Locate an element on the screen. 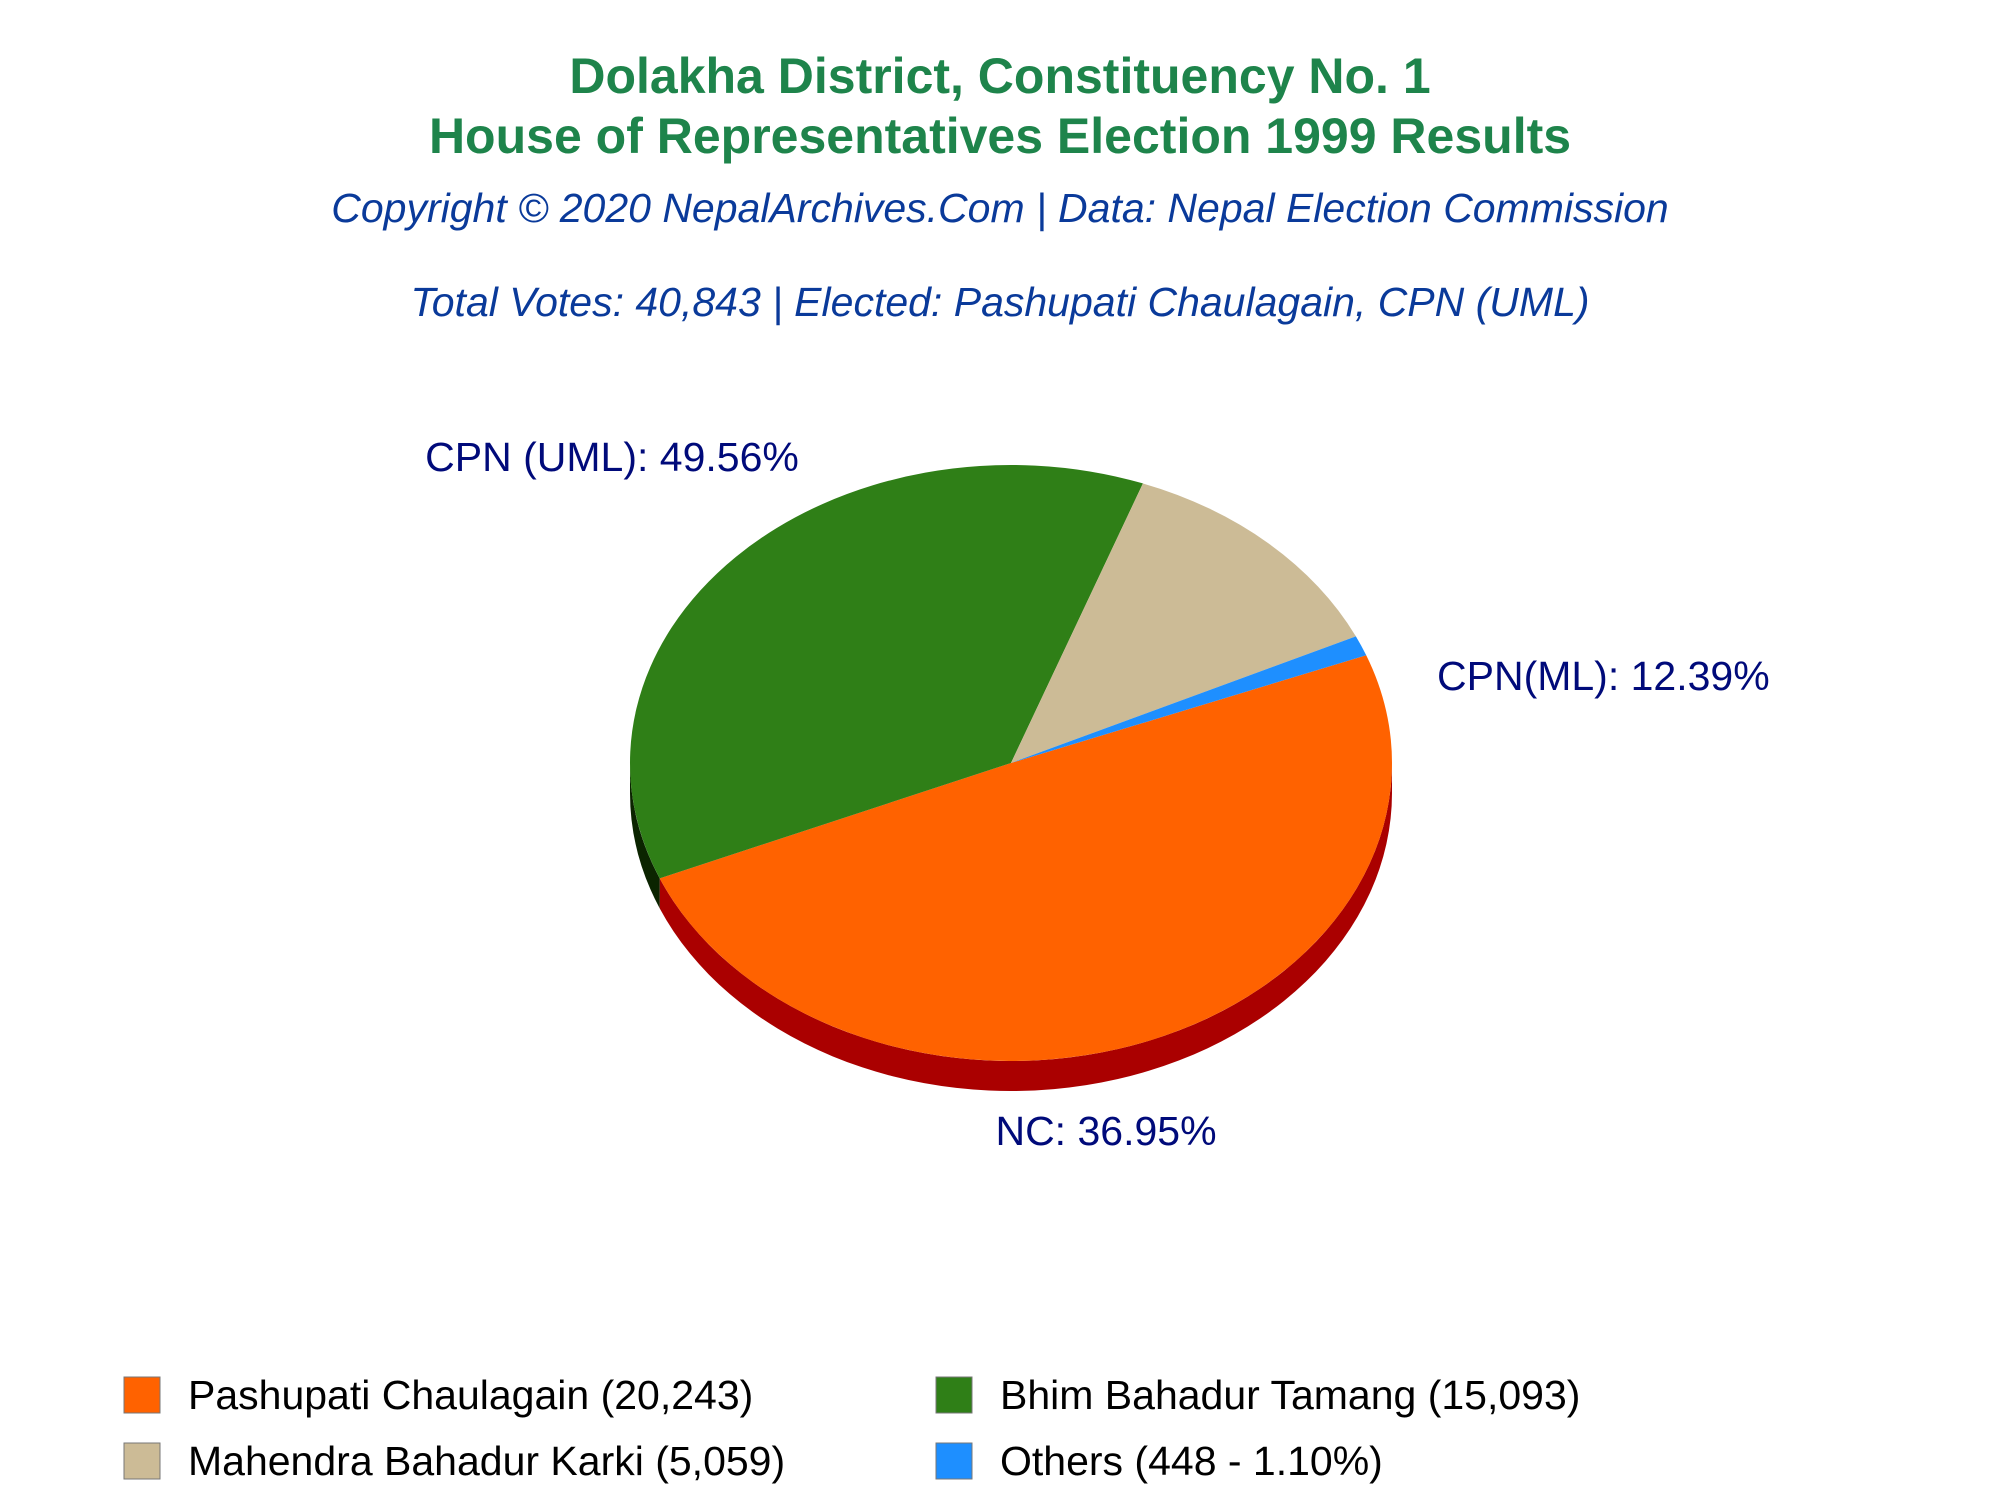  legend-label-pashupati: Pashupati Chaulagain (20,243) is located at coordinates (470, 1395).